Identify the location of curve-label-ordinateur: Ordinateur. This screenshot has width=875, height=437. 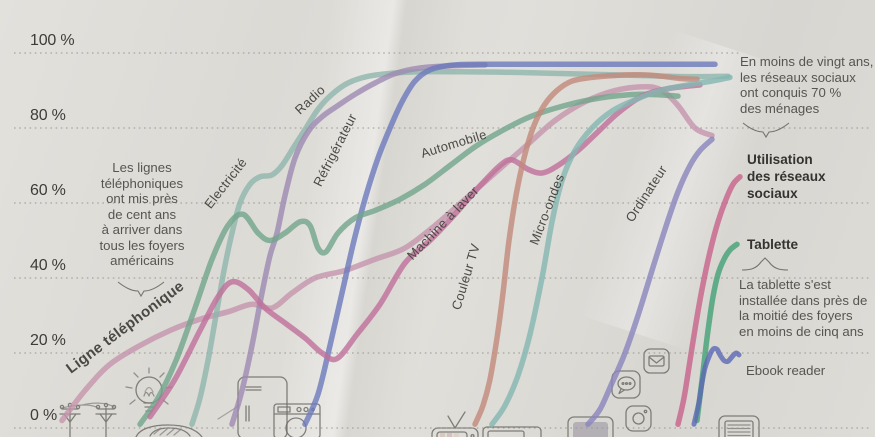
(646, 193).